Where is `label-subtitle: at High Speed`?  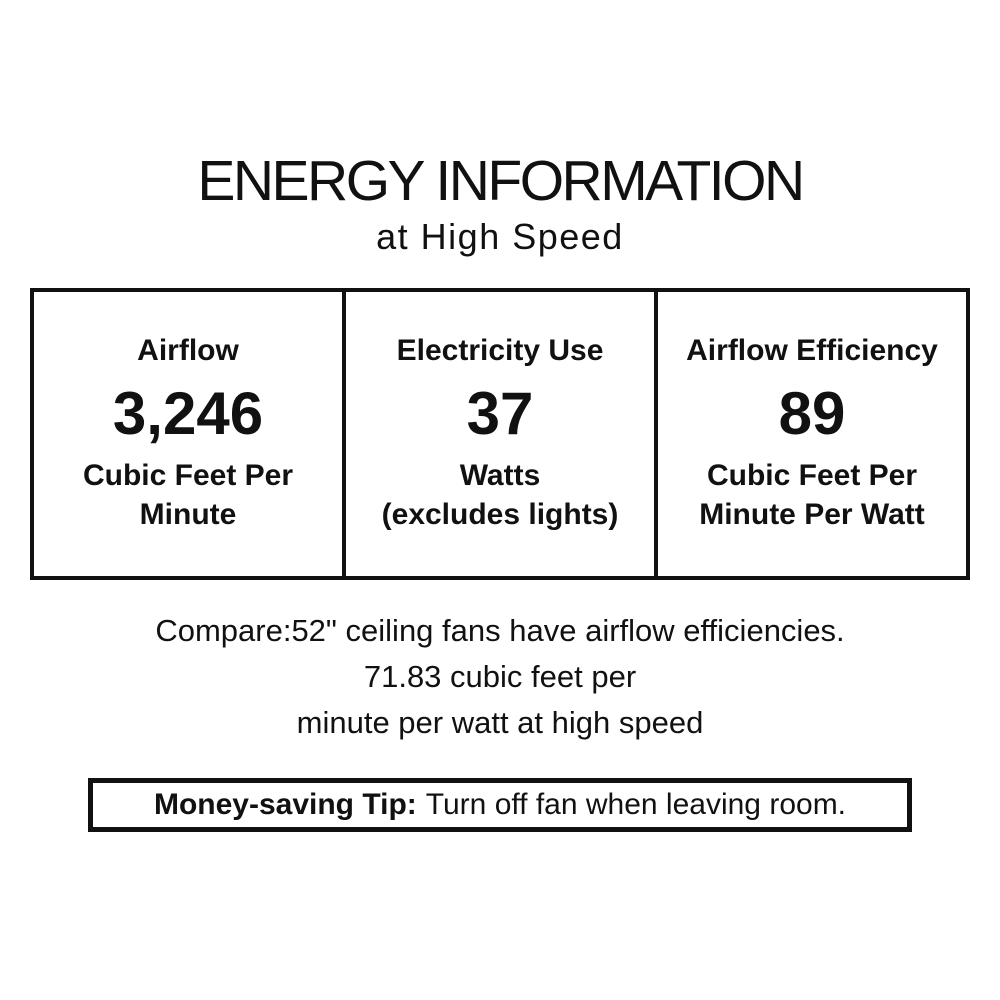 label-subtitle: at High Speed is located at coordinates (500, 236).